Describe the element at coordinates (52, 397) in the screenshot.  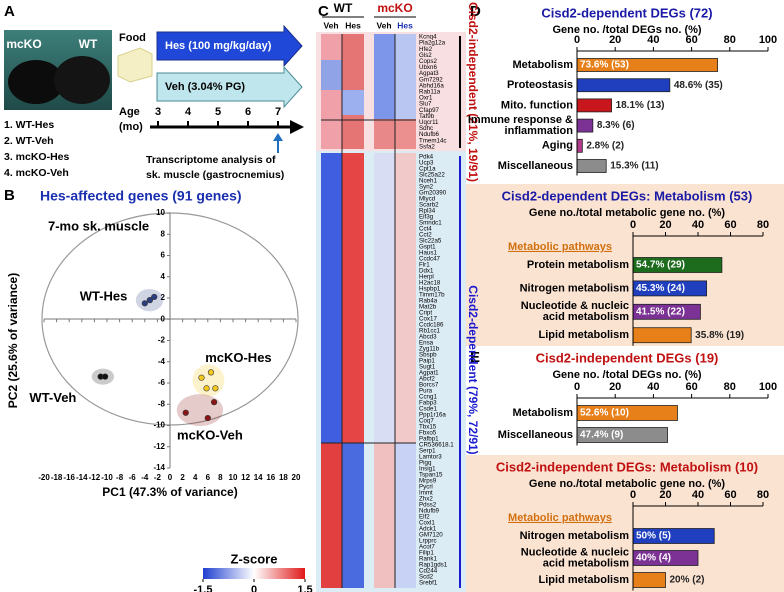
I see `series-label: WT-Veh` at that location.